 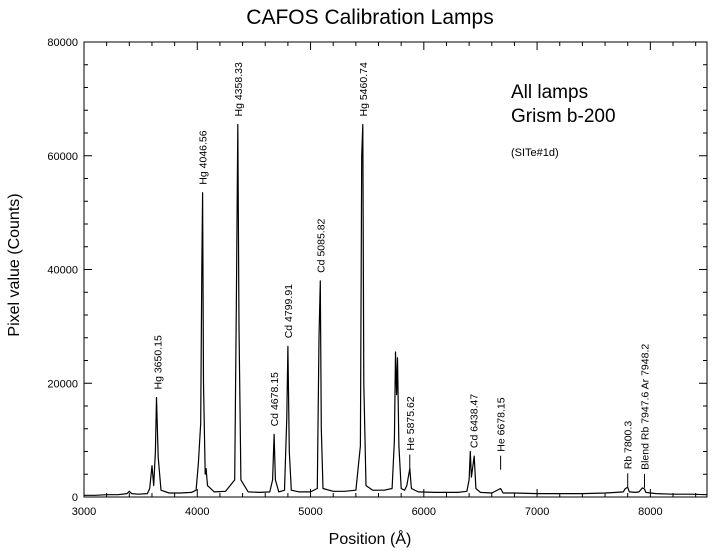 I want to click on x-tick-label: 7000, so click(x=537, y=512).